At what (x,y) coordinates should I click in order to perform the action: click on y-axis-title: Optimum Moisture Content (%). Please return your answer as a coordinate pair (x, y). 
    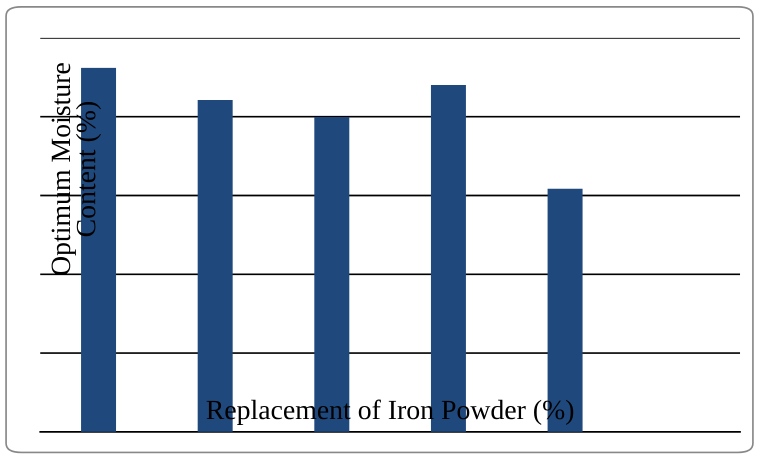
    Looking at the image, I should click on (77, 169).